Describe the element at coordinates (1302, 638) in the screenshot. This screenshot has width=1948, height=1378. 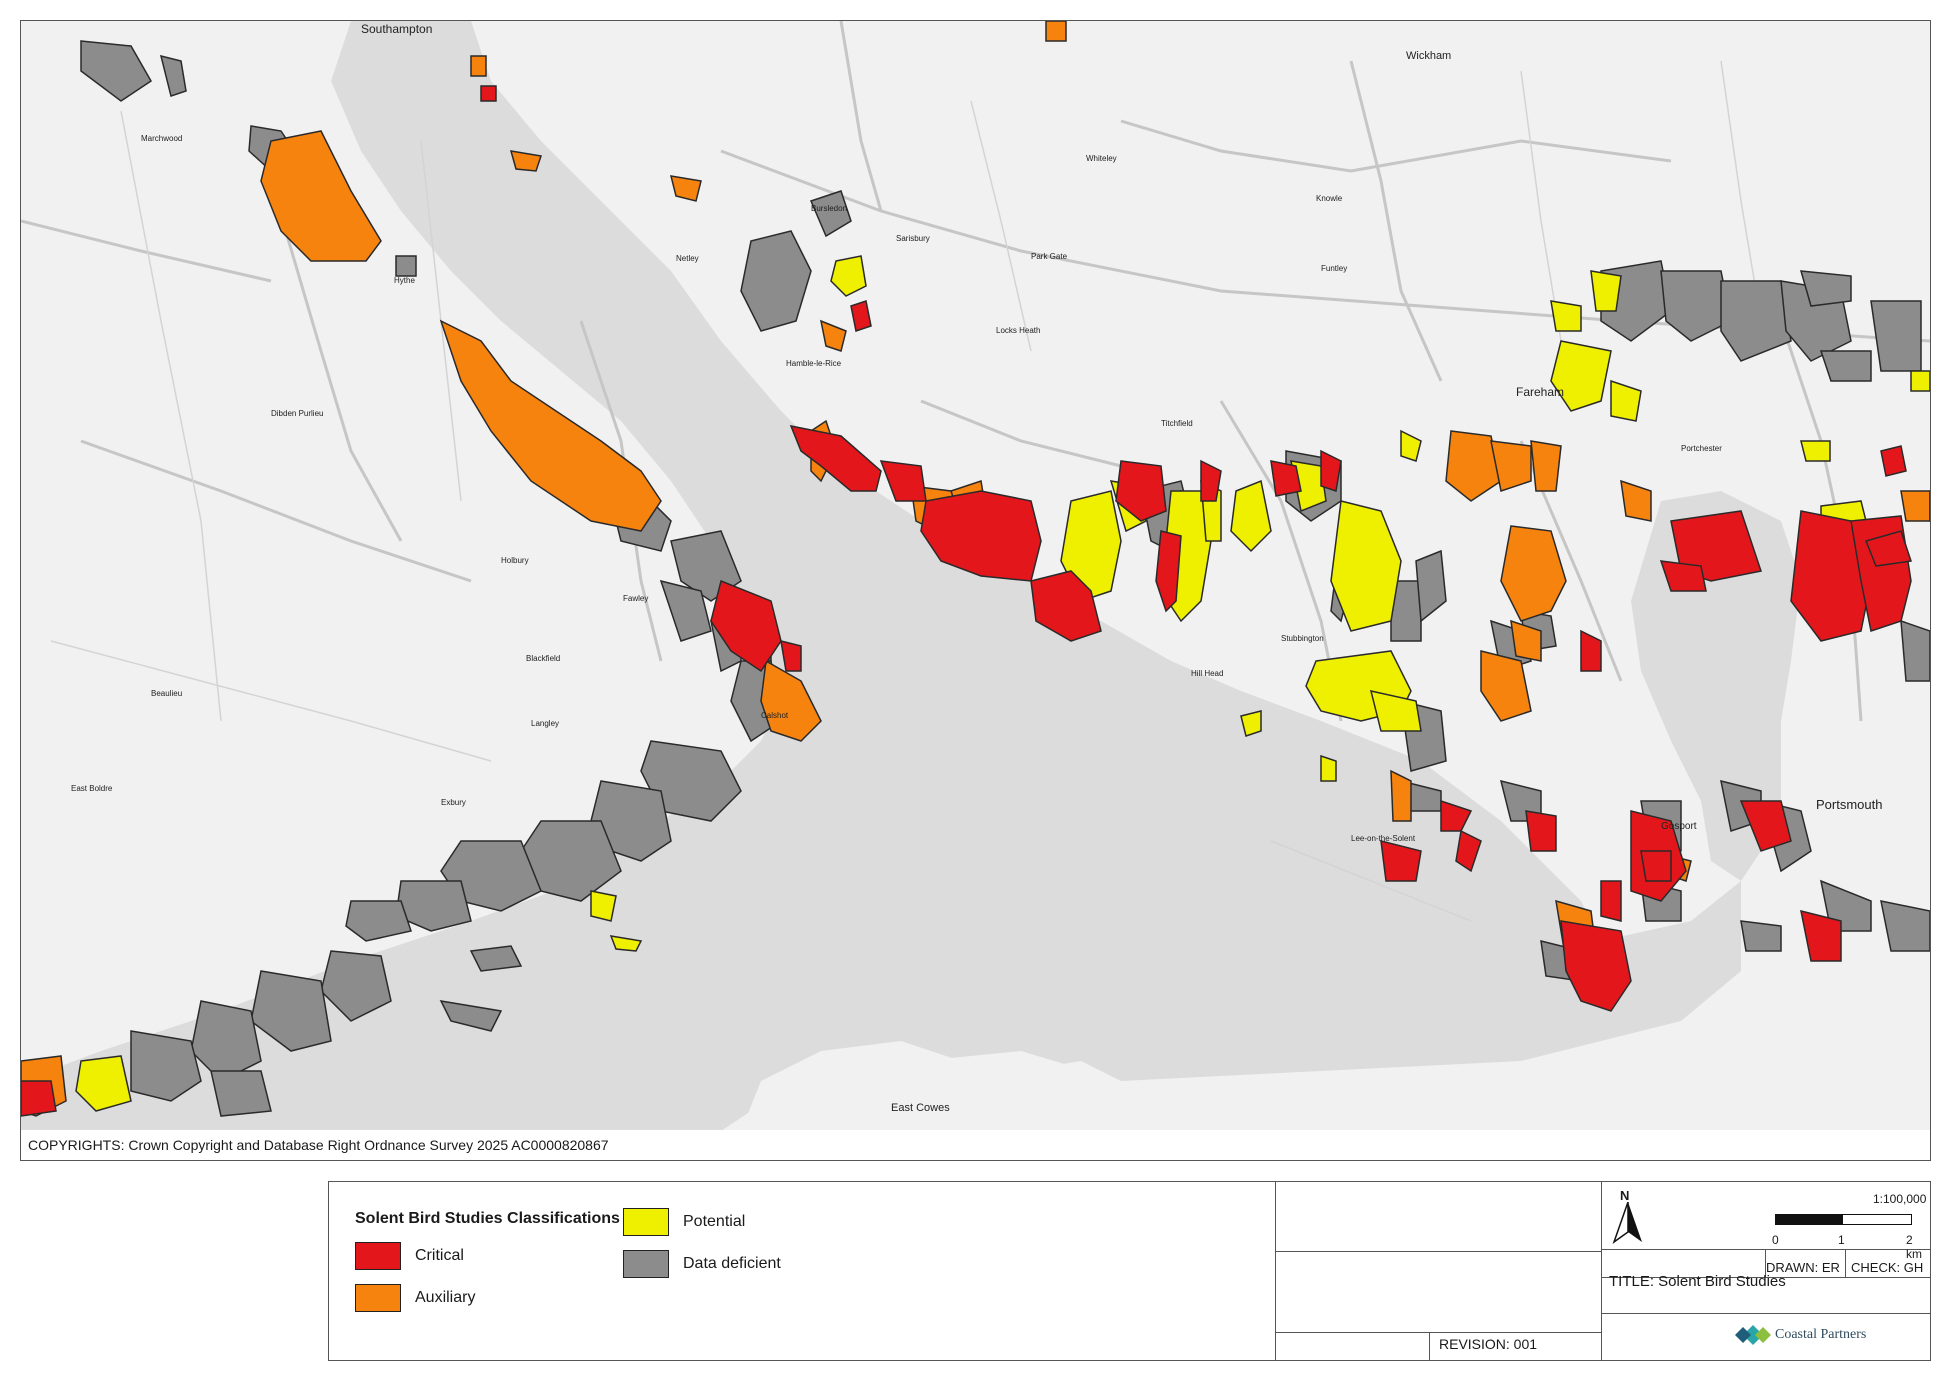
I see `place-stubbington: Stubbington` at that location.